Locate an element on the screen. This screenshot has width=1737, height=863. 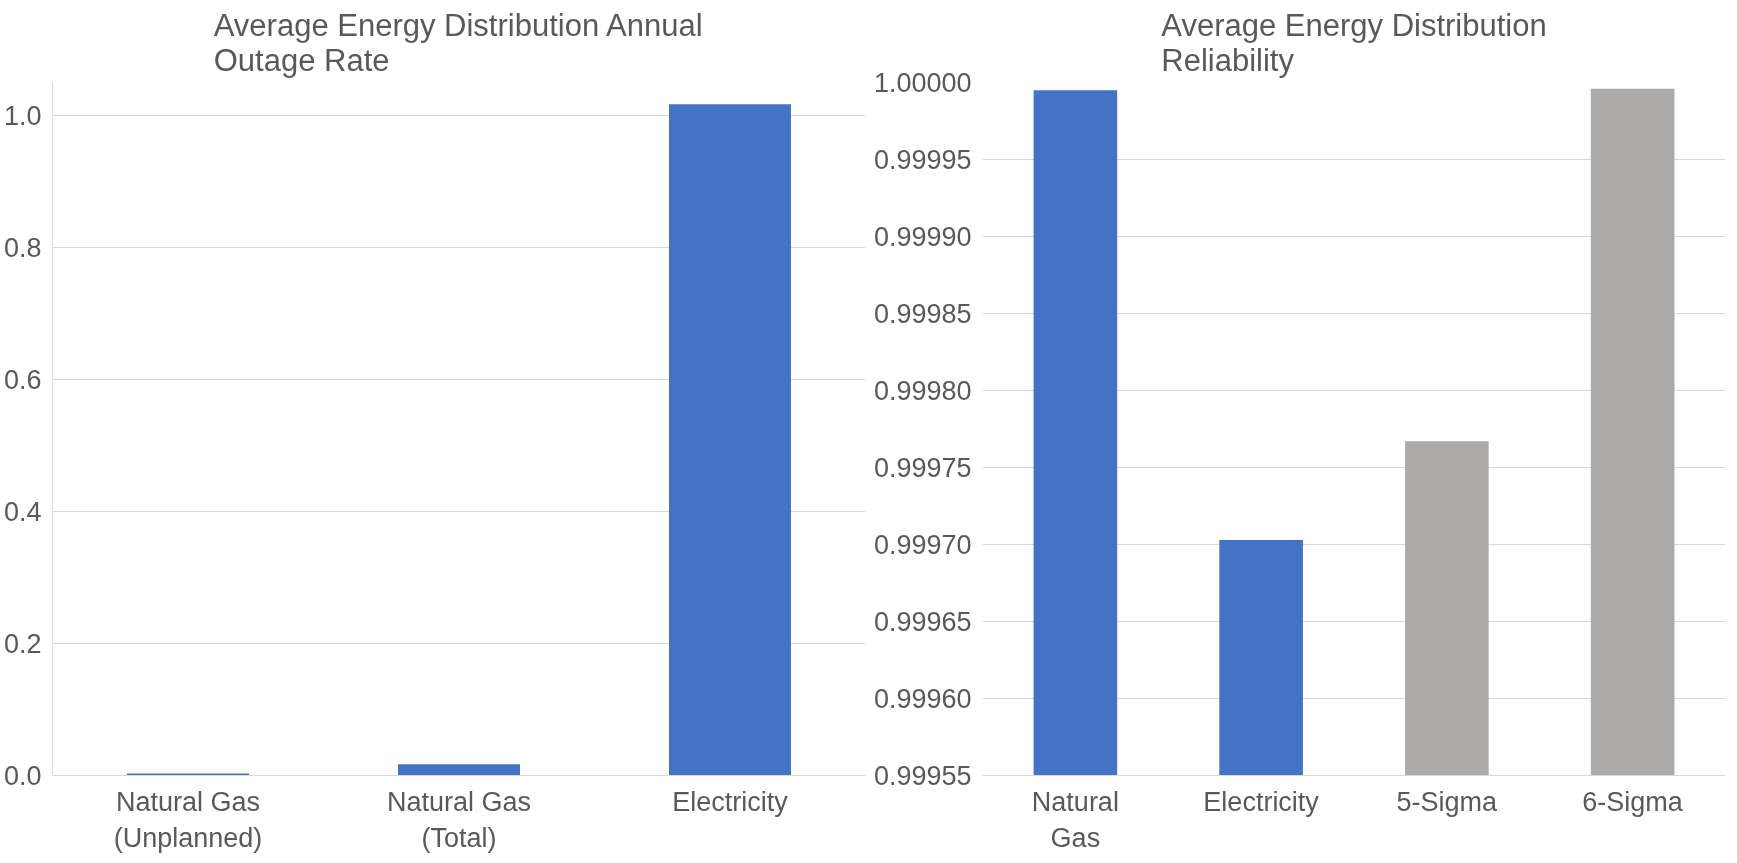
x-tick-label: 6-Sigma is located at coordinates (1633, 801).